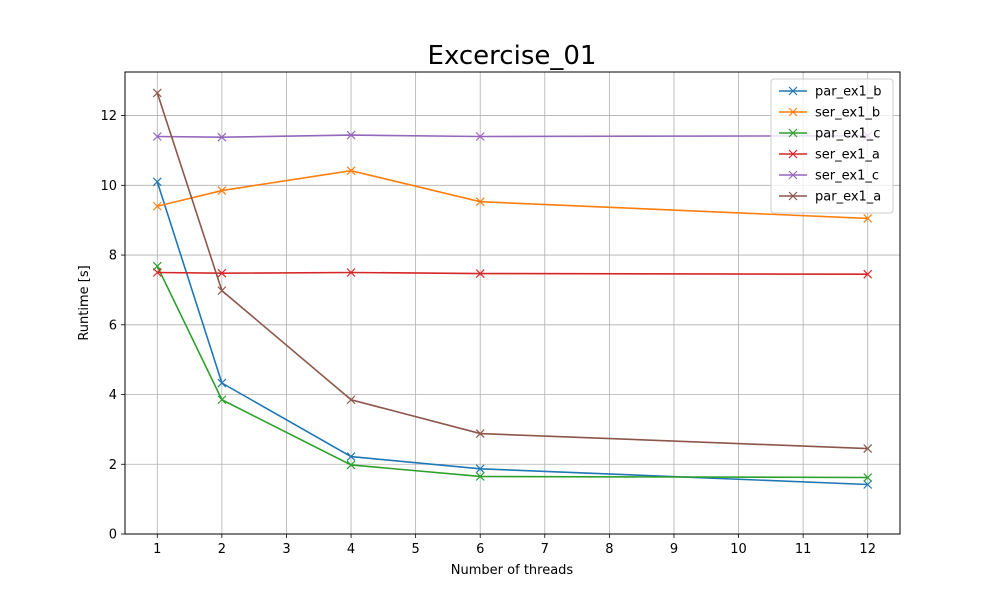 This screenshot has height=600, width=1000. I want to click on legend-label: par_ex1_a, so click(848, 197).